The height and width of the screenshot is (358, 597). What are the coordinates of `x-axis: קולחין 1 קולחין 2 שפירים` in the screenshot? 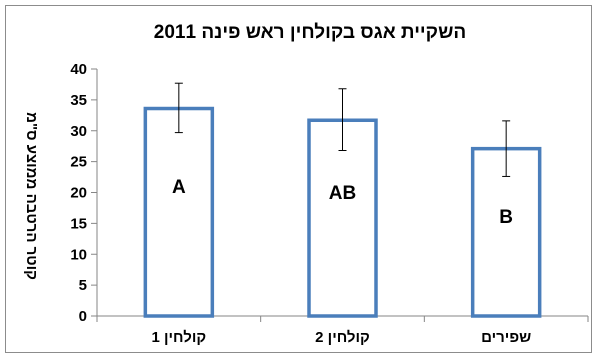 It's located at (342, 330).